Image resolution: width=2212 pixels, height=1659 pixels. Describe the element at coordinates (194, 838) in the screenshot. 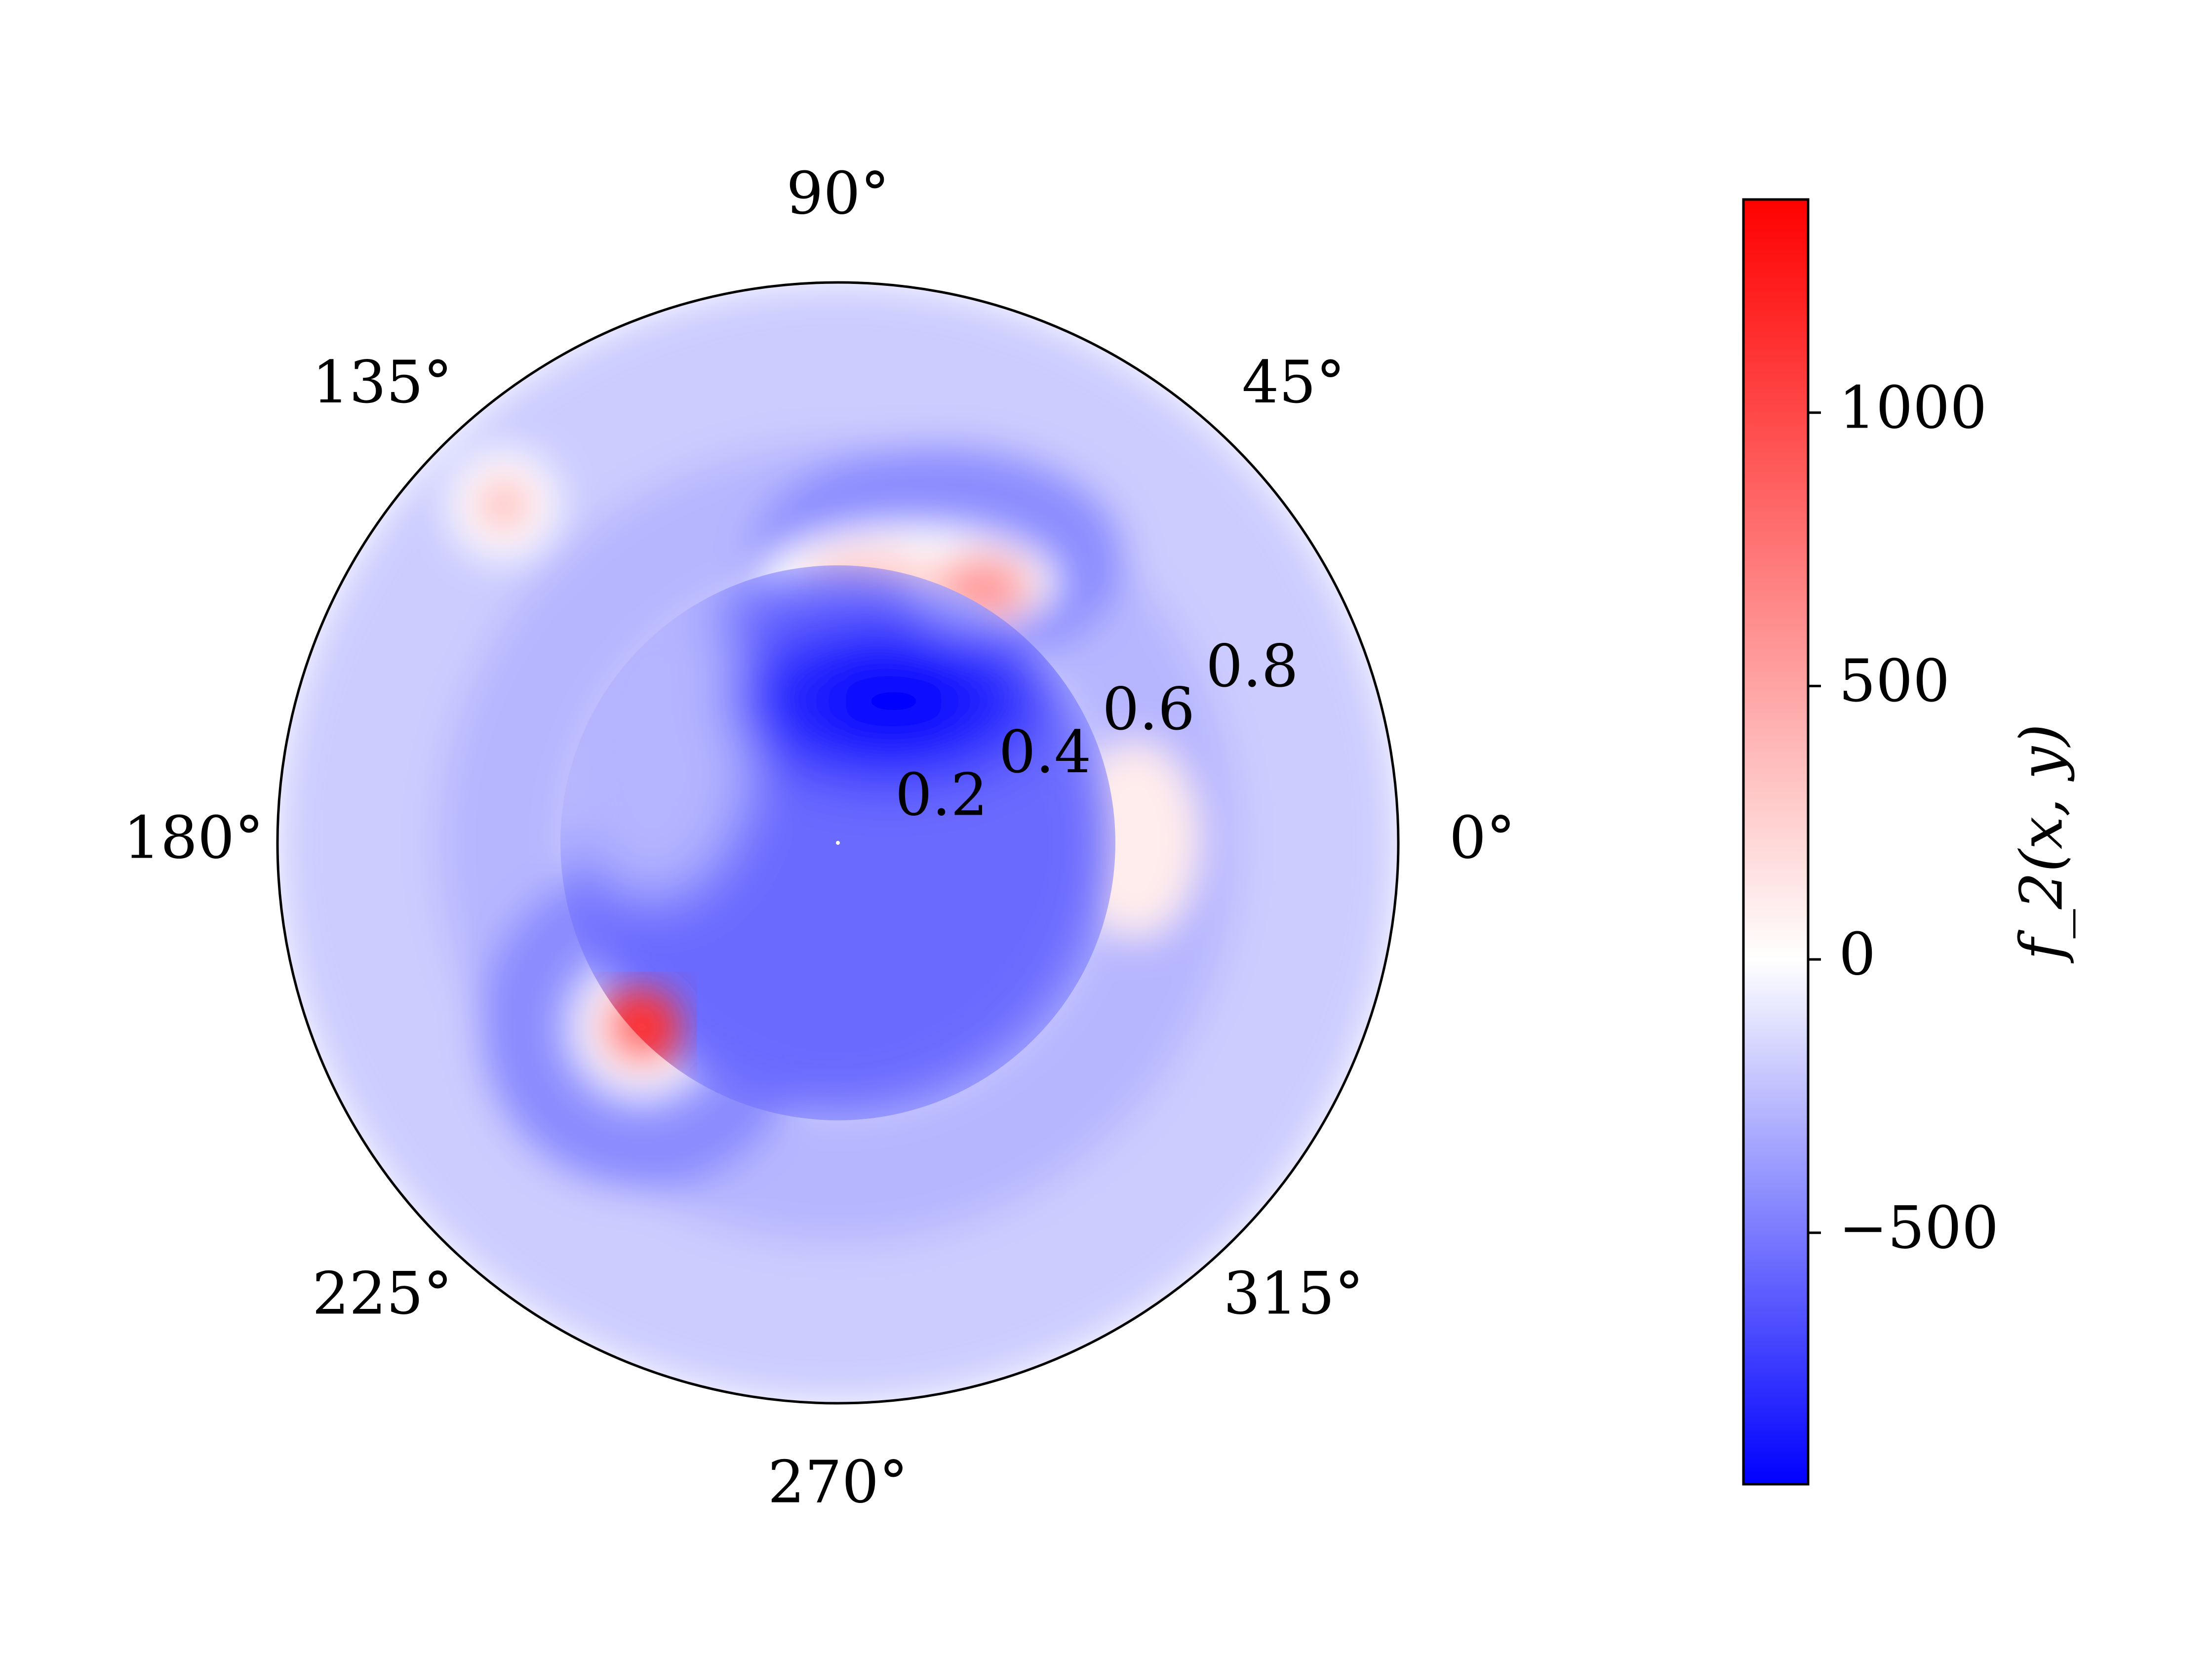

I see `theta-tick-label: 180°` at that location.